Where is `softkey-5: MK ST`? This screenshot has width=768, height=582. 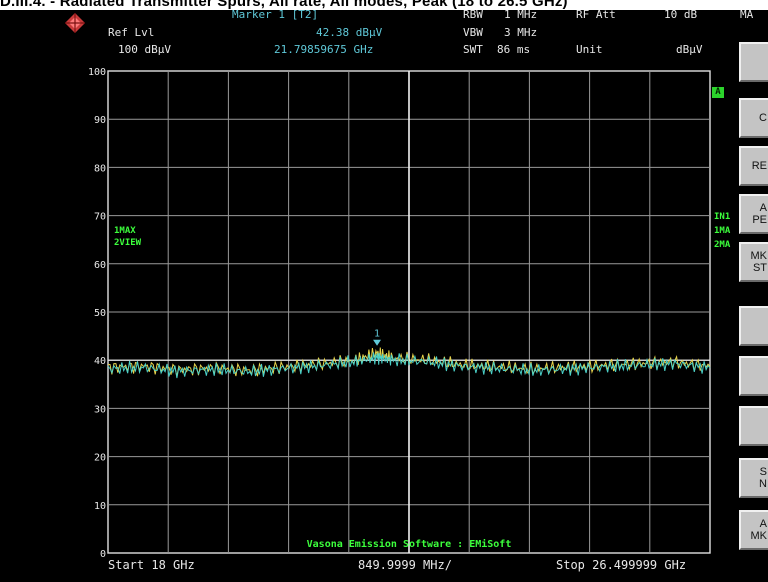
softkey-5: MK ST is located at coordinates (753, 262).